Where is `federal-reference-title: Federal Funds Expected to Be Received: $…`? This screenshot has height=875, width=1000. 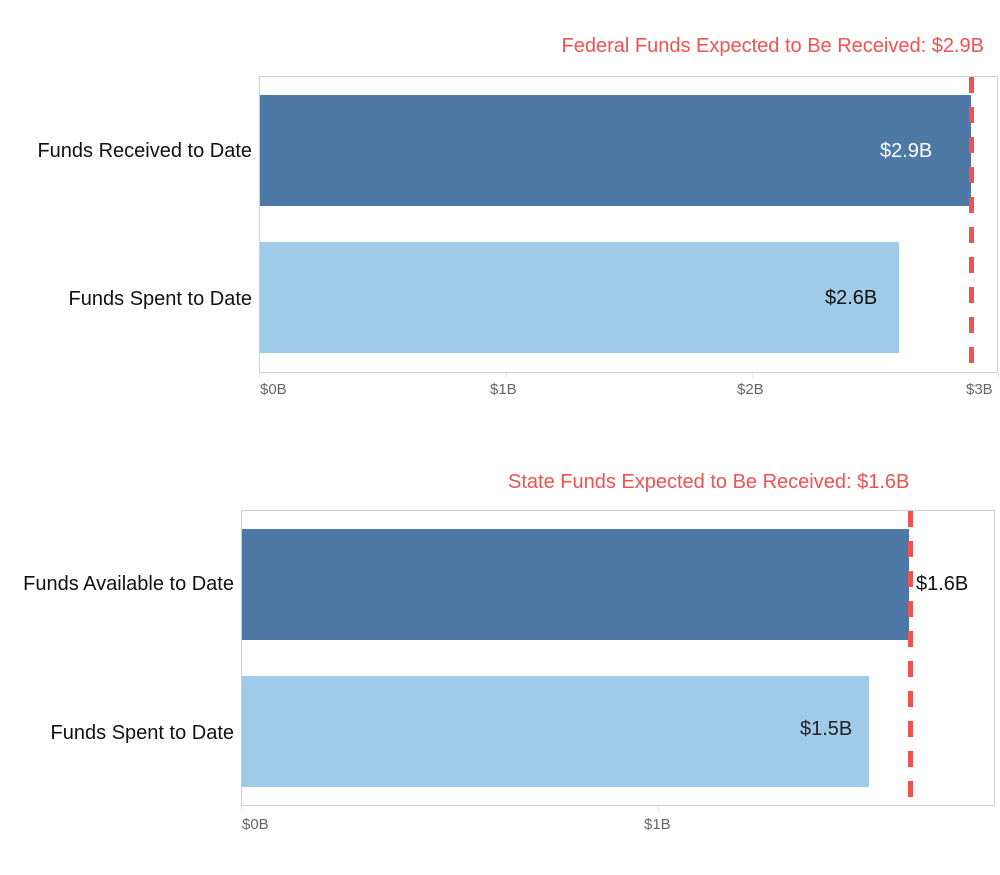
federal-reference-title: Federal Funds Expected to Be Received: $… is located at coordinates (772, 46).